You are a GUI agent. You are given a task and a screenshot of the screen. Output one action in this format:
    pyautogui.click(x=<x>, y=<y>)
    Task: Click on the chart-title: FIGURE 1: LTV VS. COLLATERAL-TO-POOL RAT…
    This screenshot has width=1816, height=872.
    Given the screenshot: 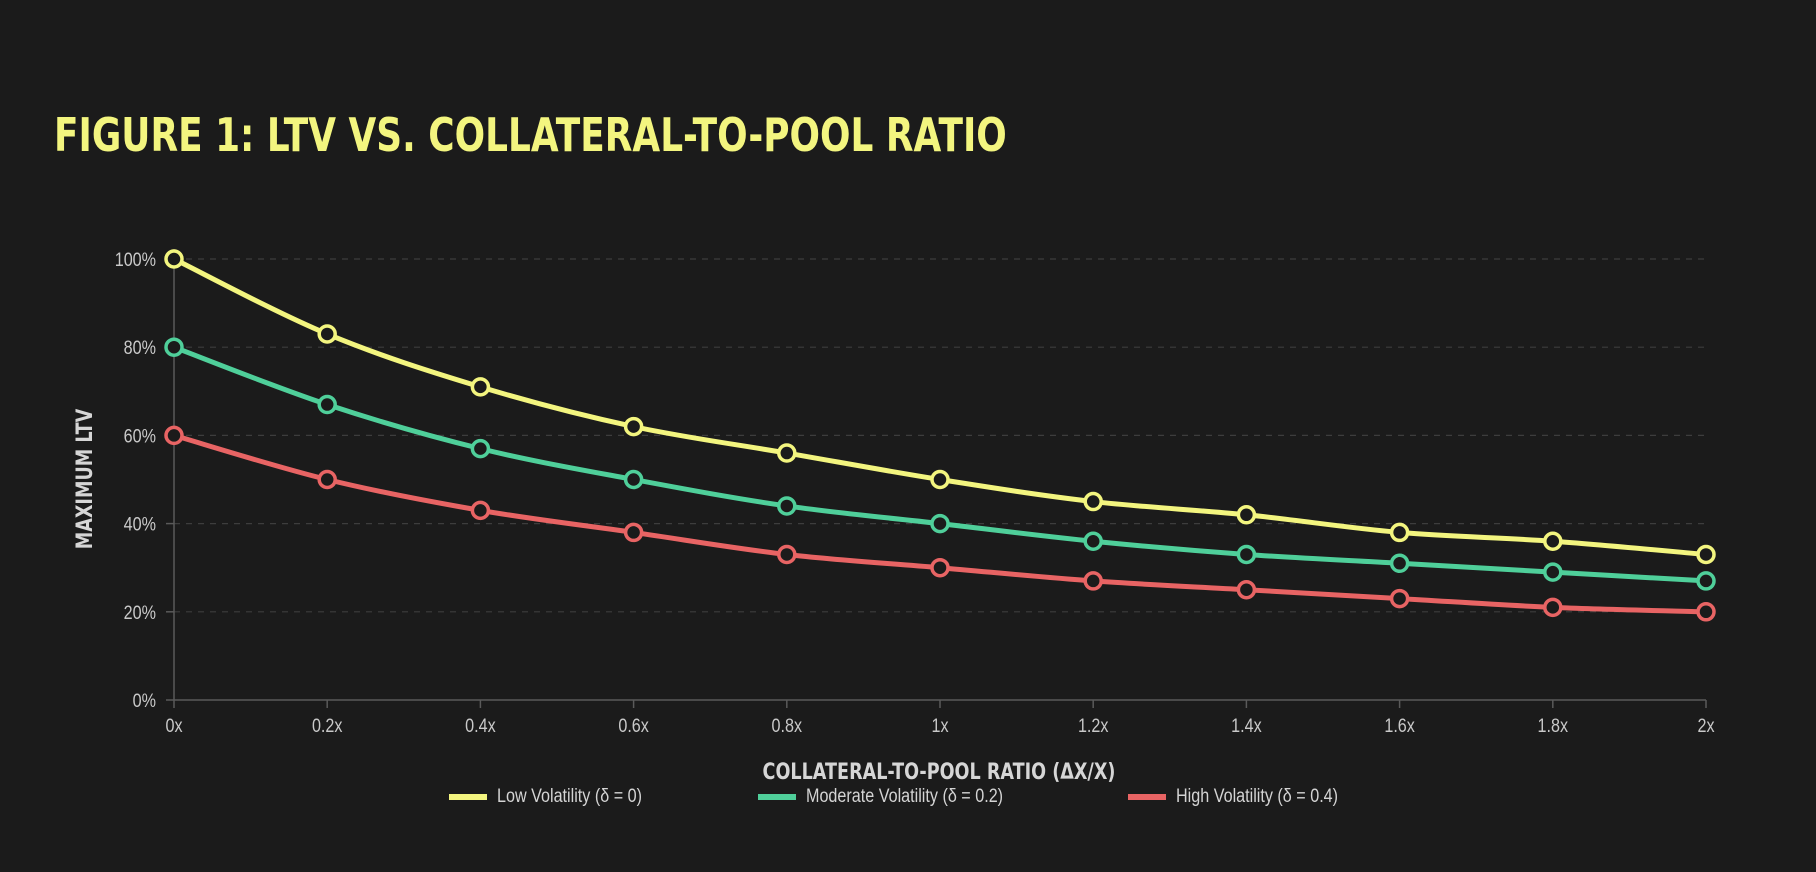 What is the action you would take?
    pyautogui.click(x=530, y=135)
    